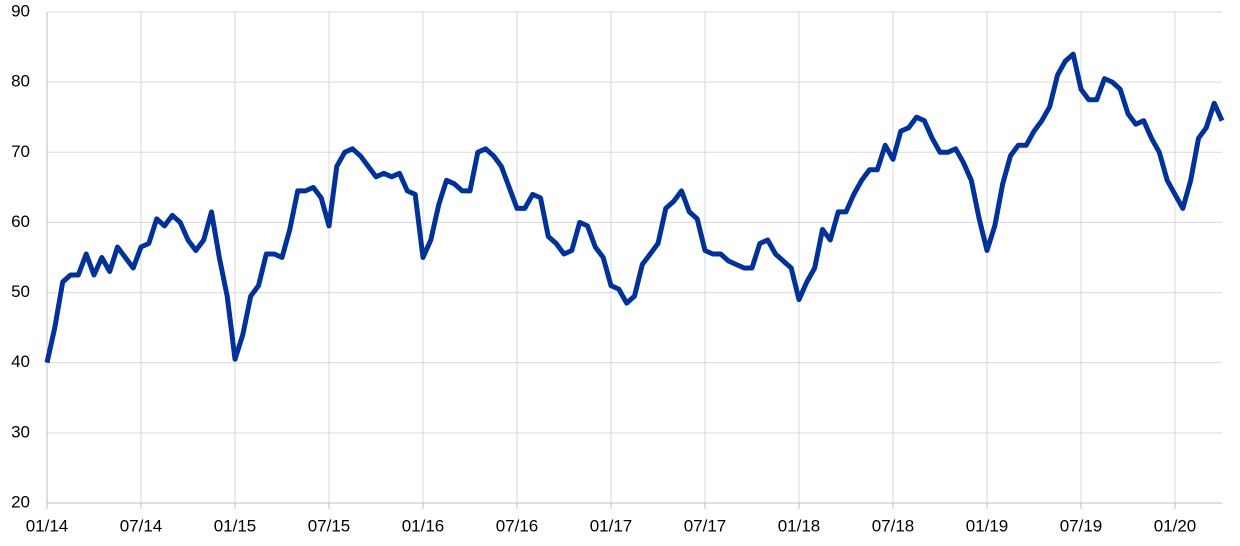  I want to click on x-tick-label: 07/18, so click(893, 525).